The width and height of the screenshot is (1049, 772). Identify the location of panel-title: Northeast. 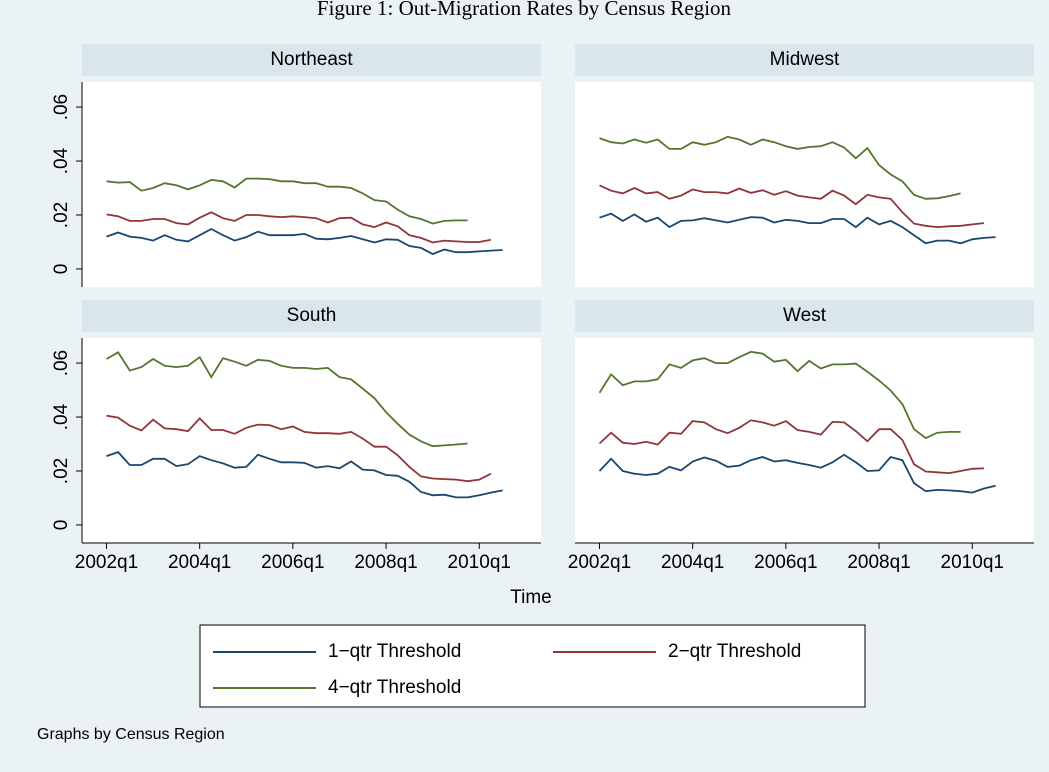
(311, 59).